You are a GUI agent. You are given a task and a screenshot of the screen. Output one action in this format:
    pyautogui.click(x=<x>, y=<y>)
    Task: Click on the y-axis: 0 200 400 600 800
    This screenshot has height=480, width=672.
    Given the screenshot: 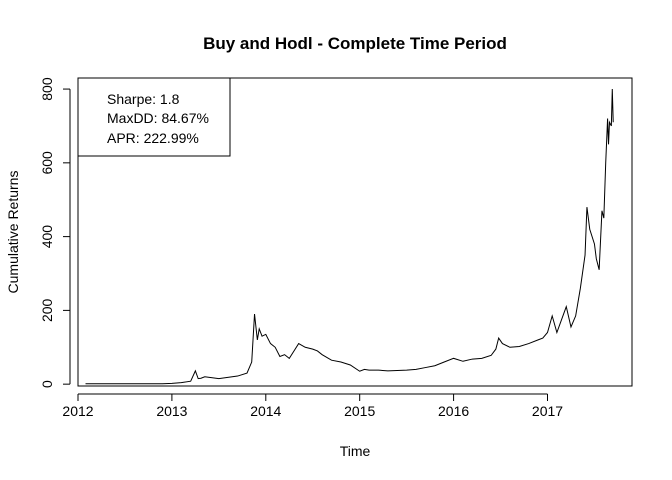 What is the action you would take?
    pyautogui.click(x=55, y=232)
    